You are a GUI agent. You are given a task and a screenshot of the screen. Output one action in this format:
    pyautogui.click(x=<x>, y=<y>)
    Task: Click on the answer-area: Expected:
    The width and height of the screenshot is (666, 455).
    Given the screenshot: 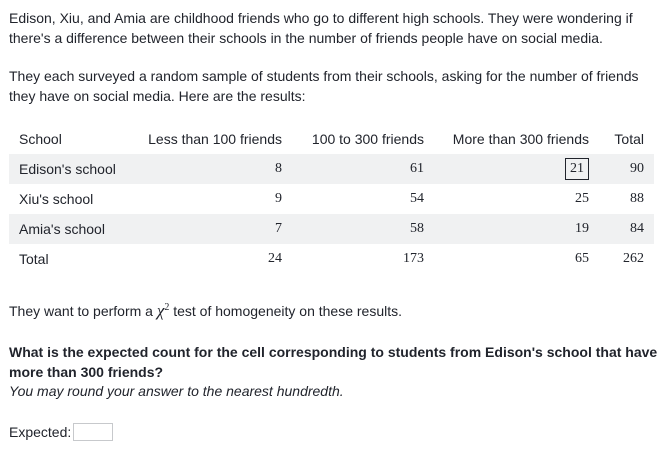 What is the action you would take?
    pyautogui.click(x=61, y=432)
    